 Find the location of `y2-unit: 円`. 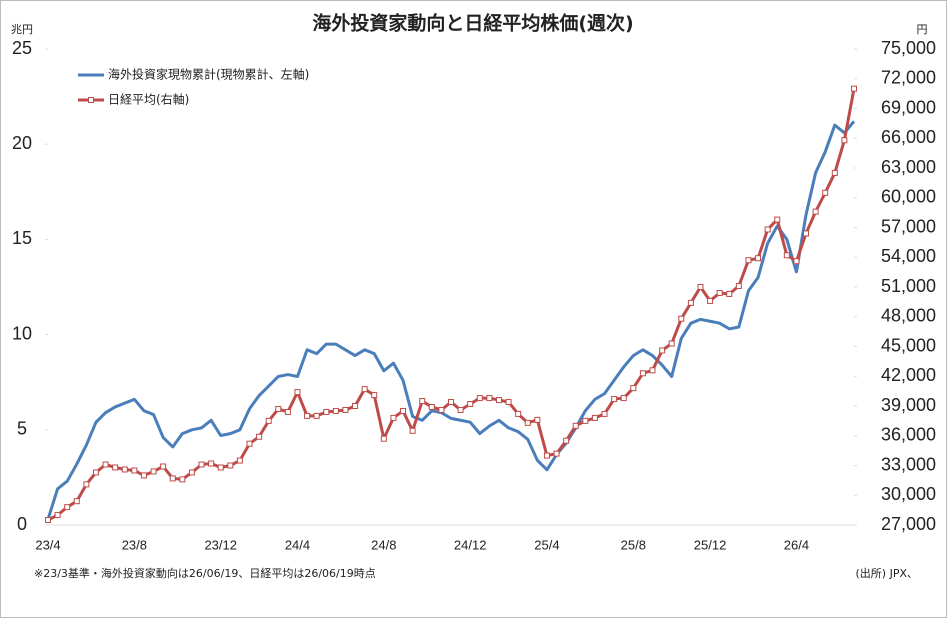

y2-unit: 円 is located at coordinates (922, 29).